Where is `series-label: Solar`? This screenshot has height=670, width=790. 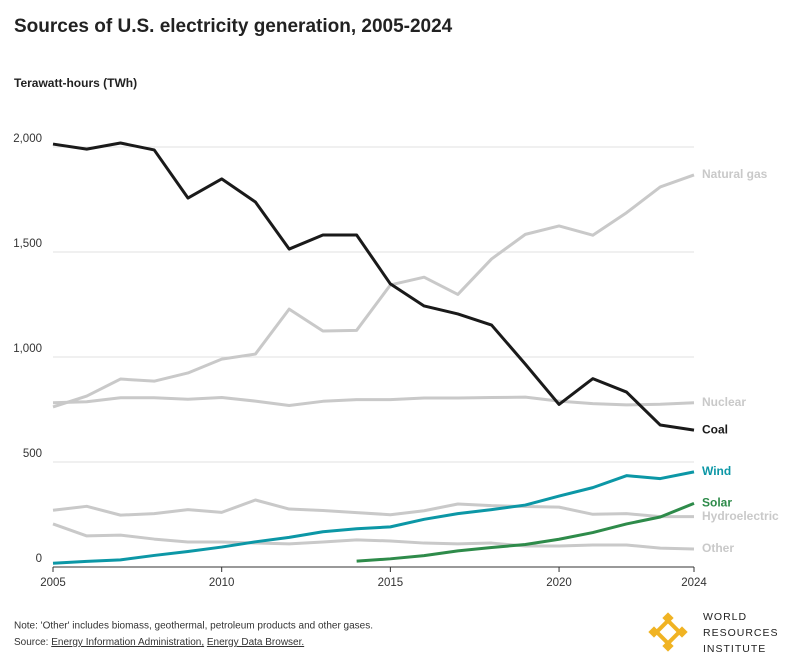 series-label: Solar is located at coordinates (717, 503).